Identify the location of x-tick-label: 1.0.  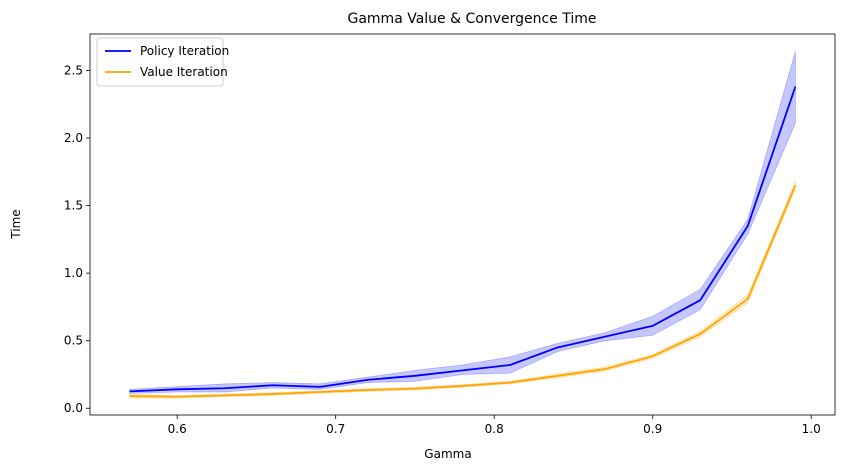
(811, 429).